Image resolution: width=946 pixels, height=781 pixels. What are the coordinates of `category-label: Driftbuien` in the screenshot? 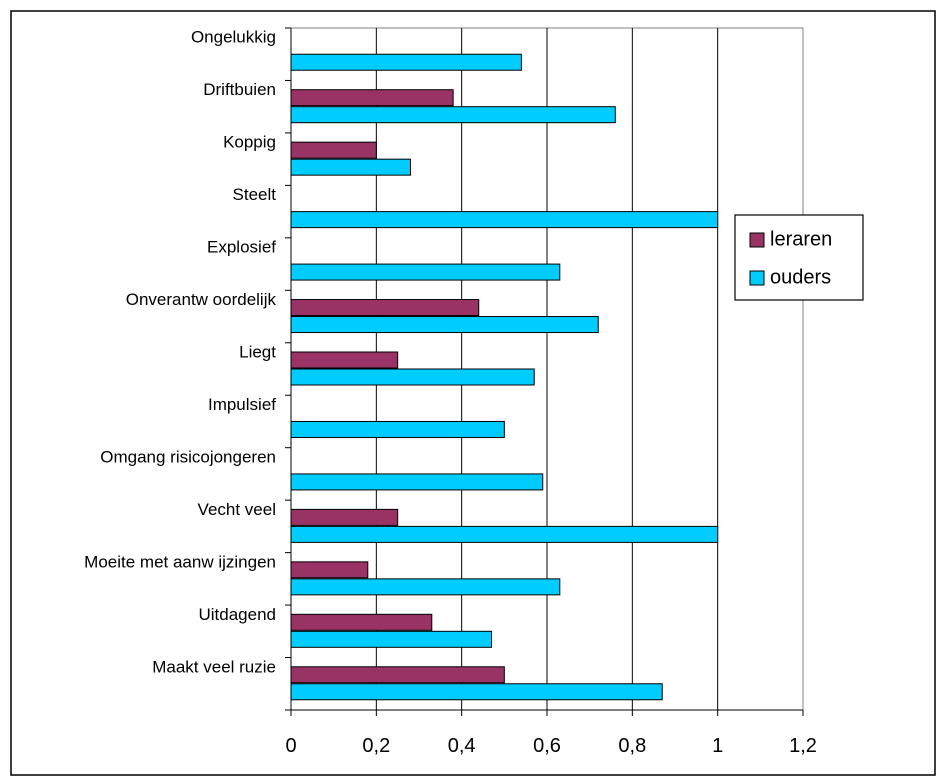 It's located at (239, 89).